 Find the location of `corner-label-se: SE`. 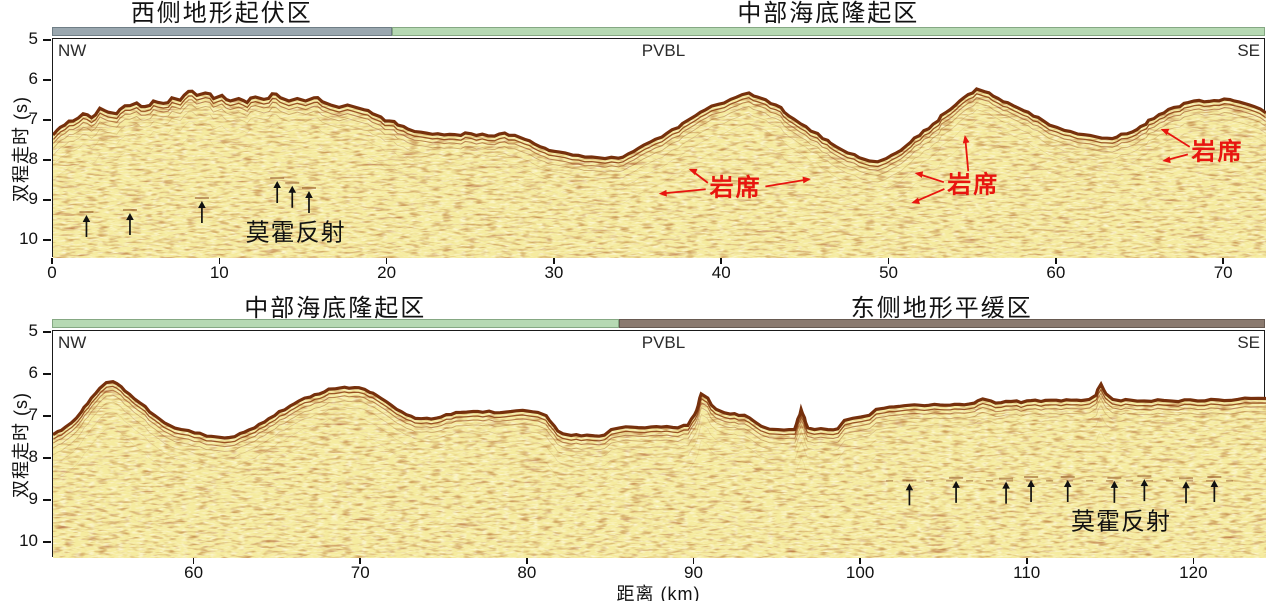

corner-label-se: SE is located at coordinates (1248, 50).